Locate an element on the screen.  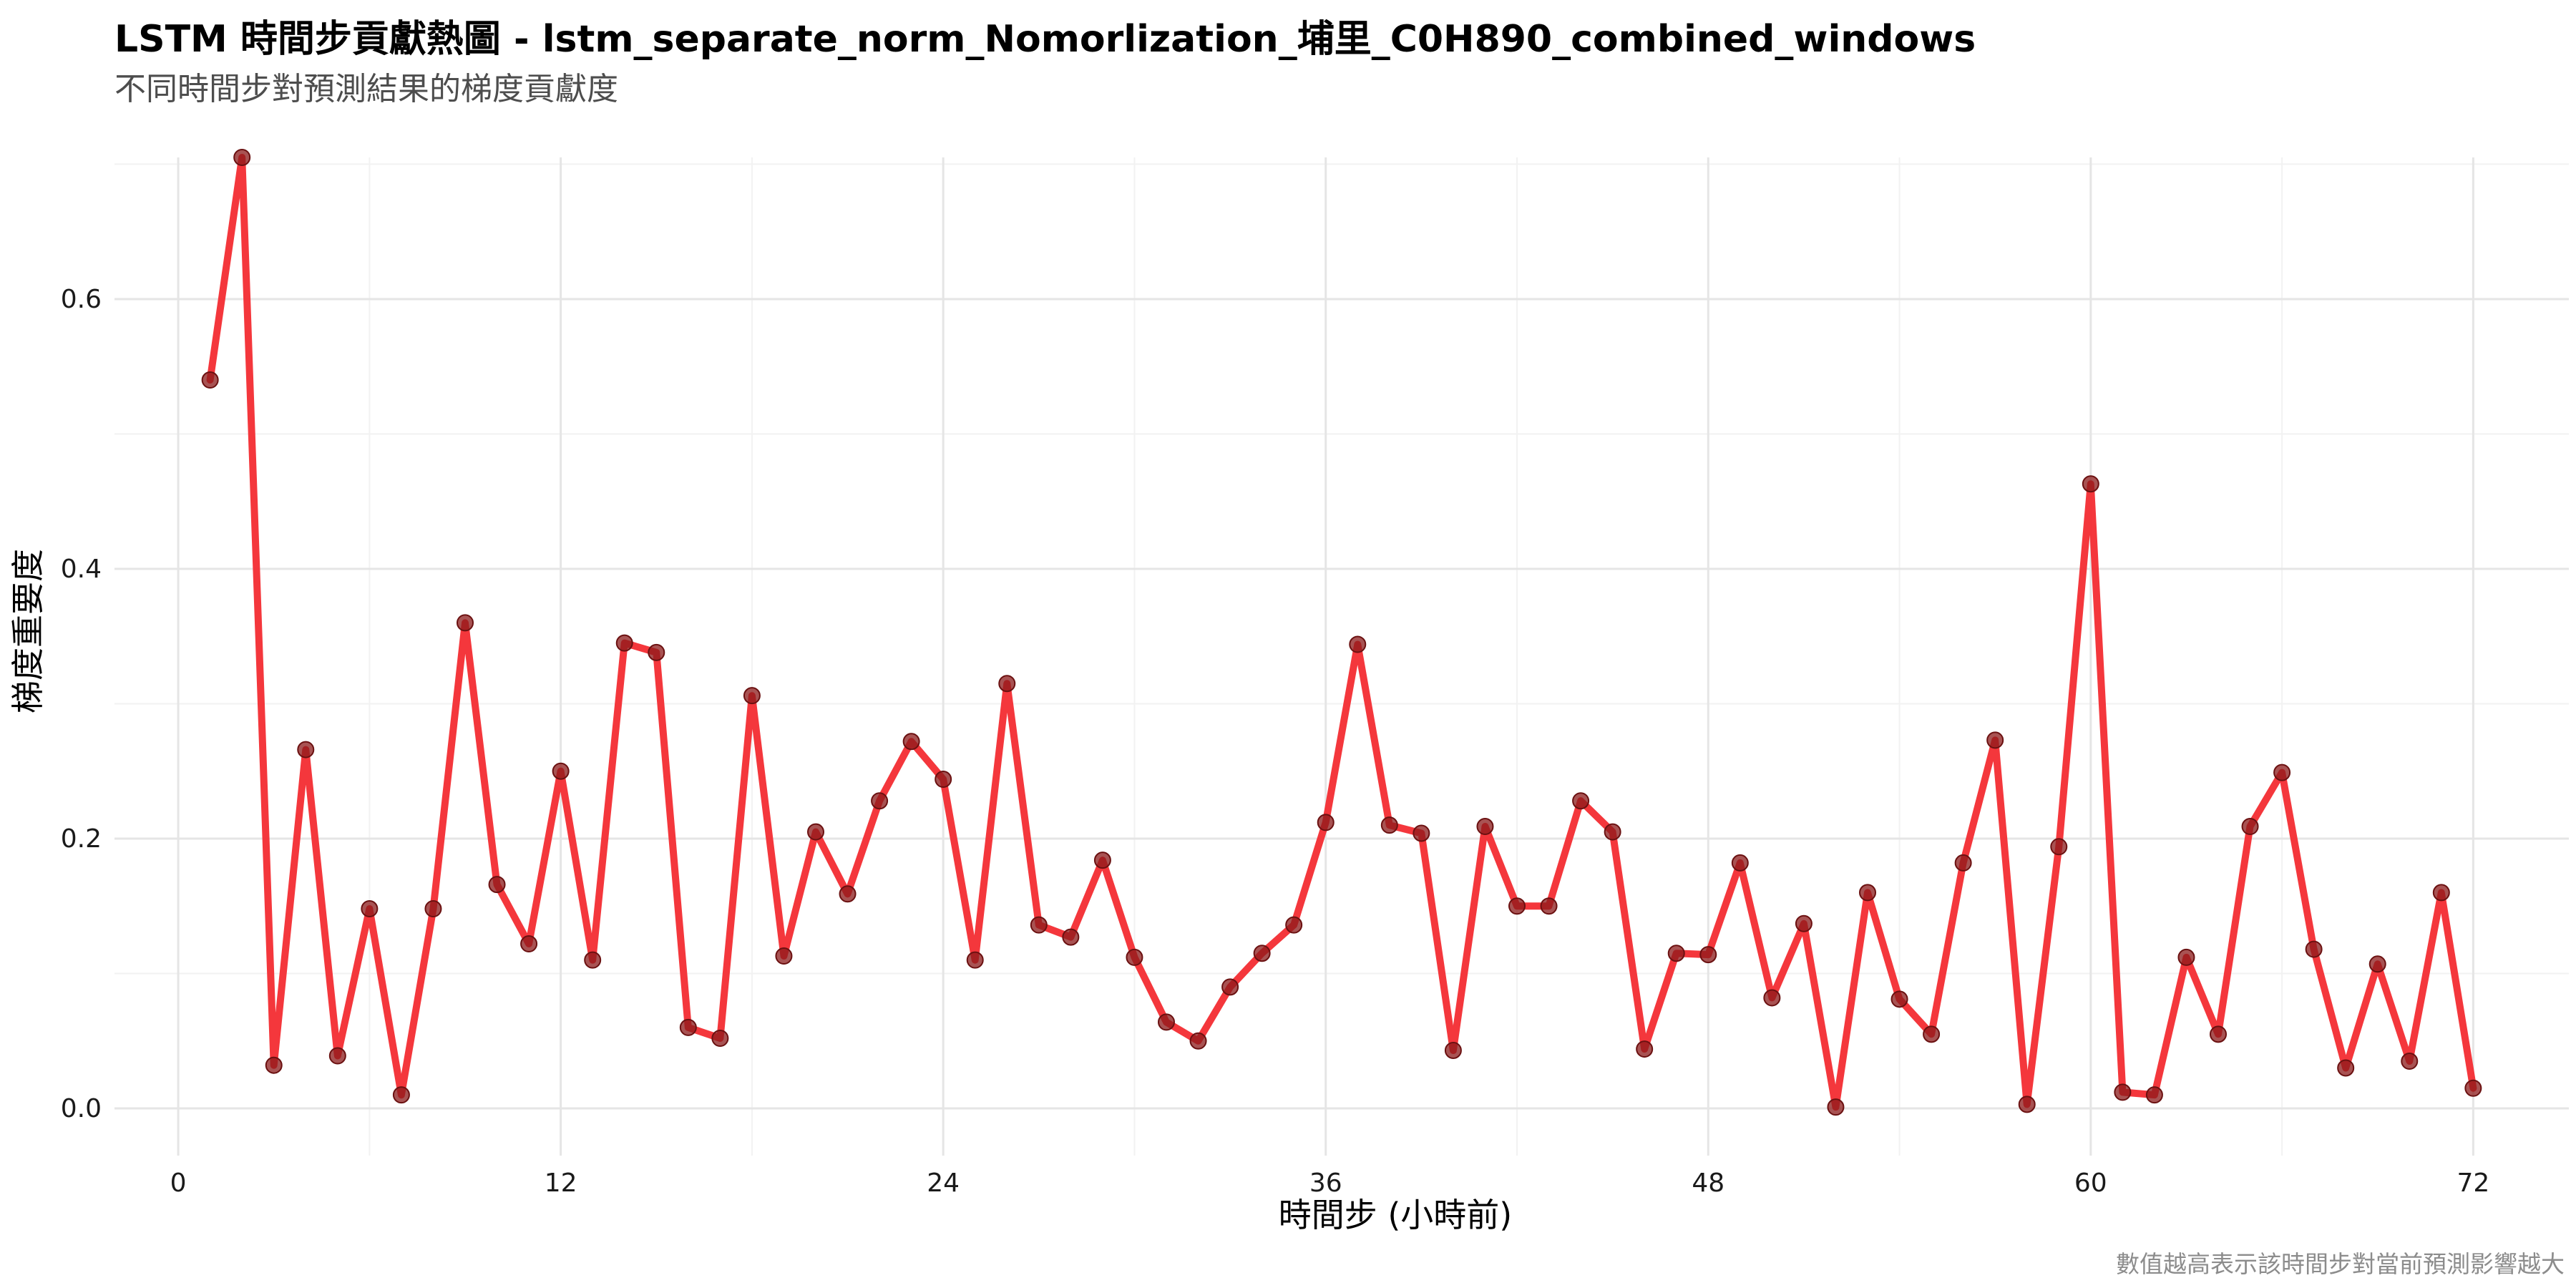
chart-caption: 數值越高表示該時間步對當前預測影響越大 is located at coordinates (2340, 1264).